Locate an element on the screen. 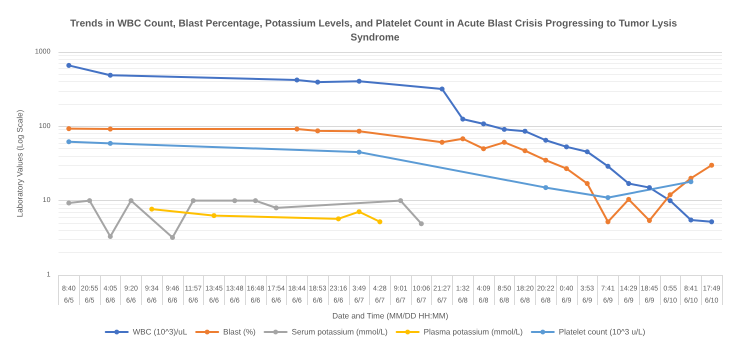  legend-label: Blast (%) is located at coordinates (239, 332).